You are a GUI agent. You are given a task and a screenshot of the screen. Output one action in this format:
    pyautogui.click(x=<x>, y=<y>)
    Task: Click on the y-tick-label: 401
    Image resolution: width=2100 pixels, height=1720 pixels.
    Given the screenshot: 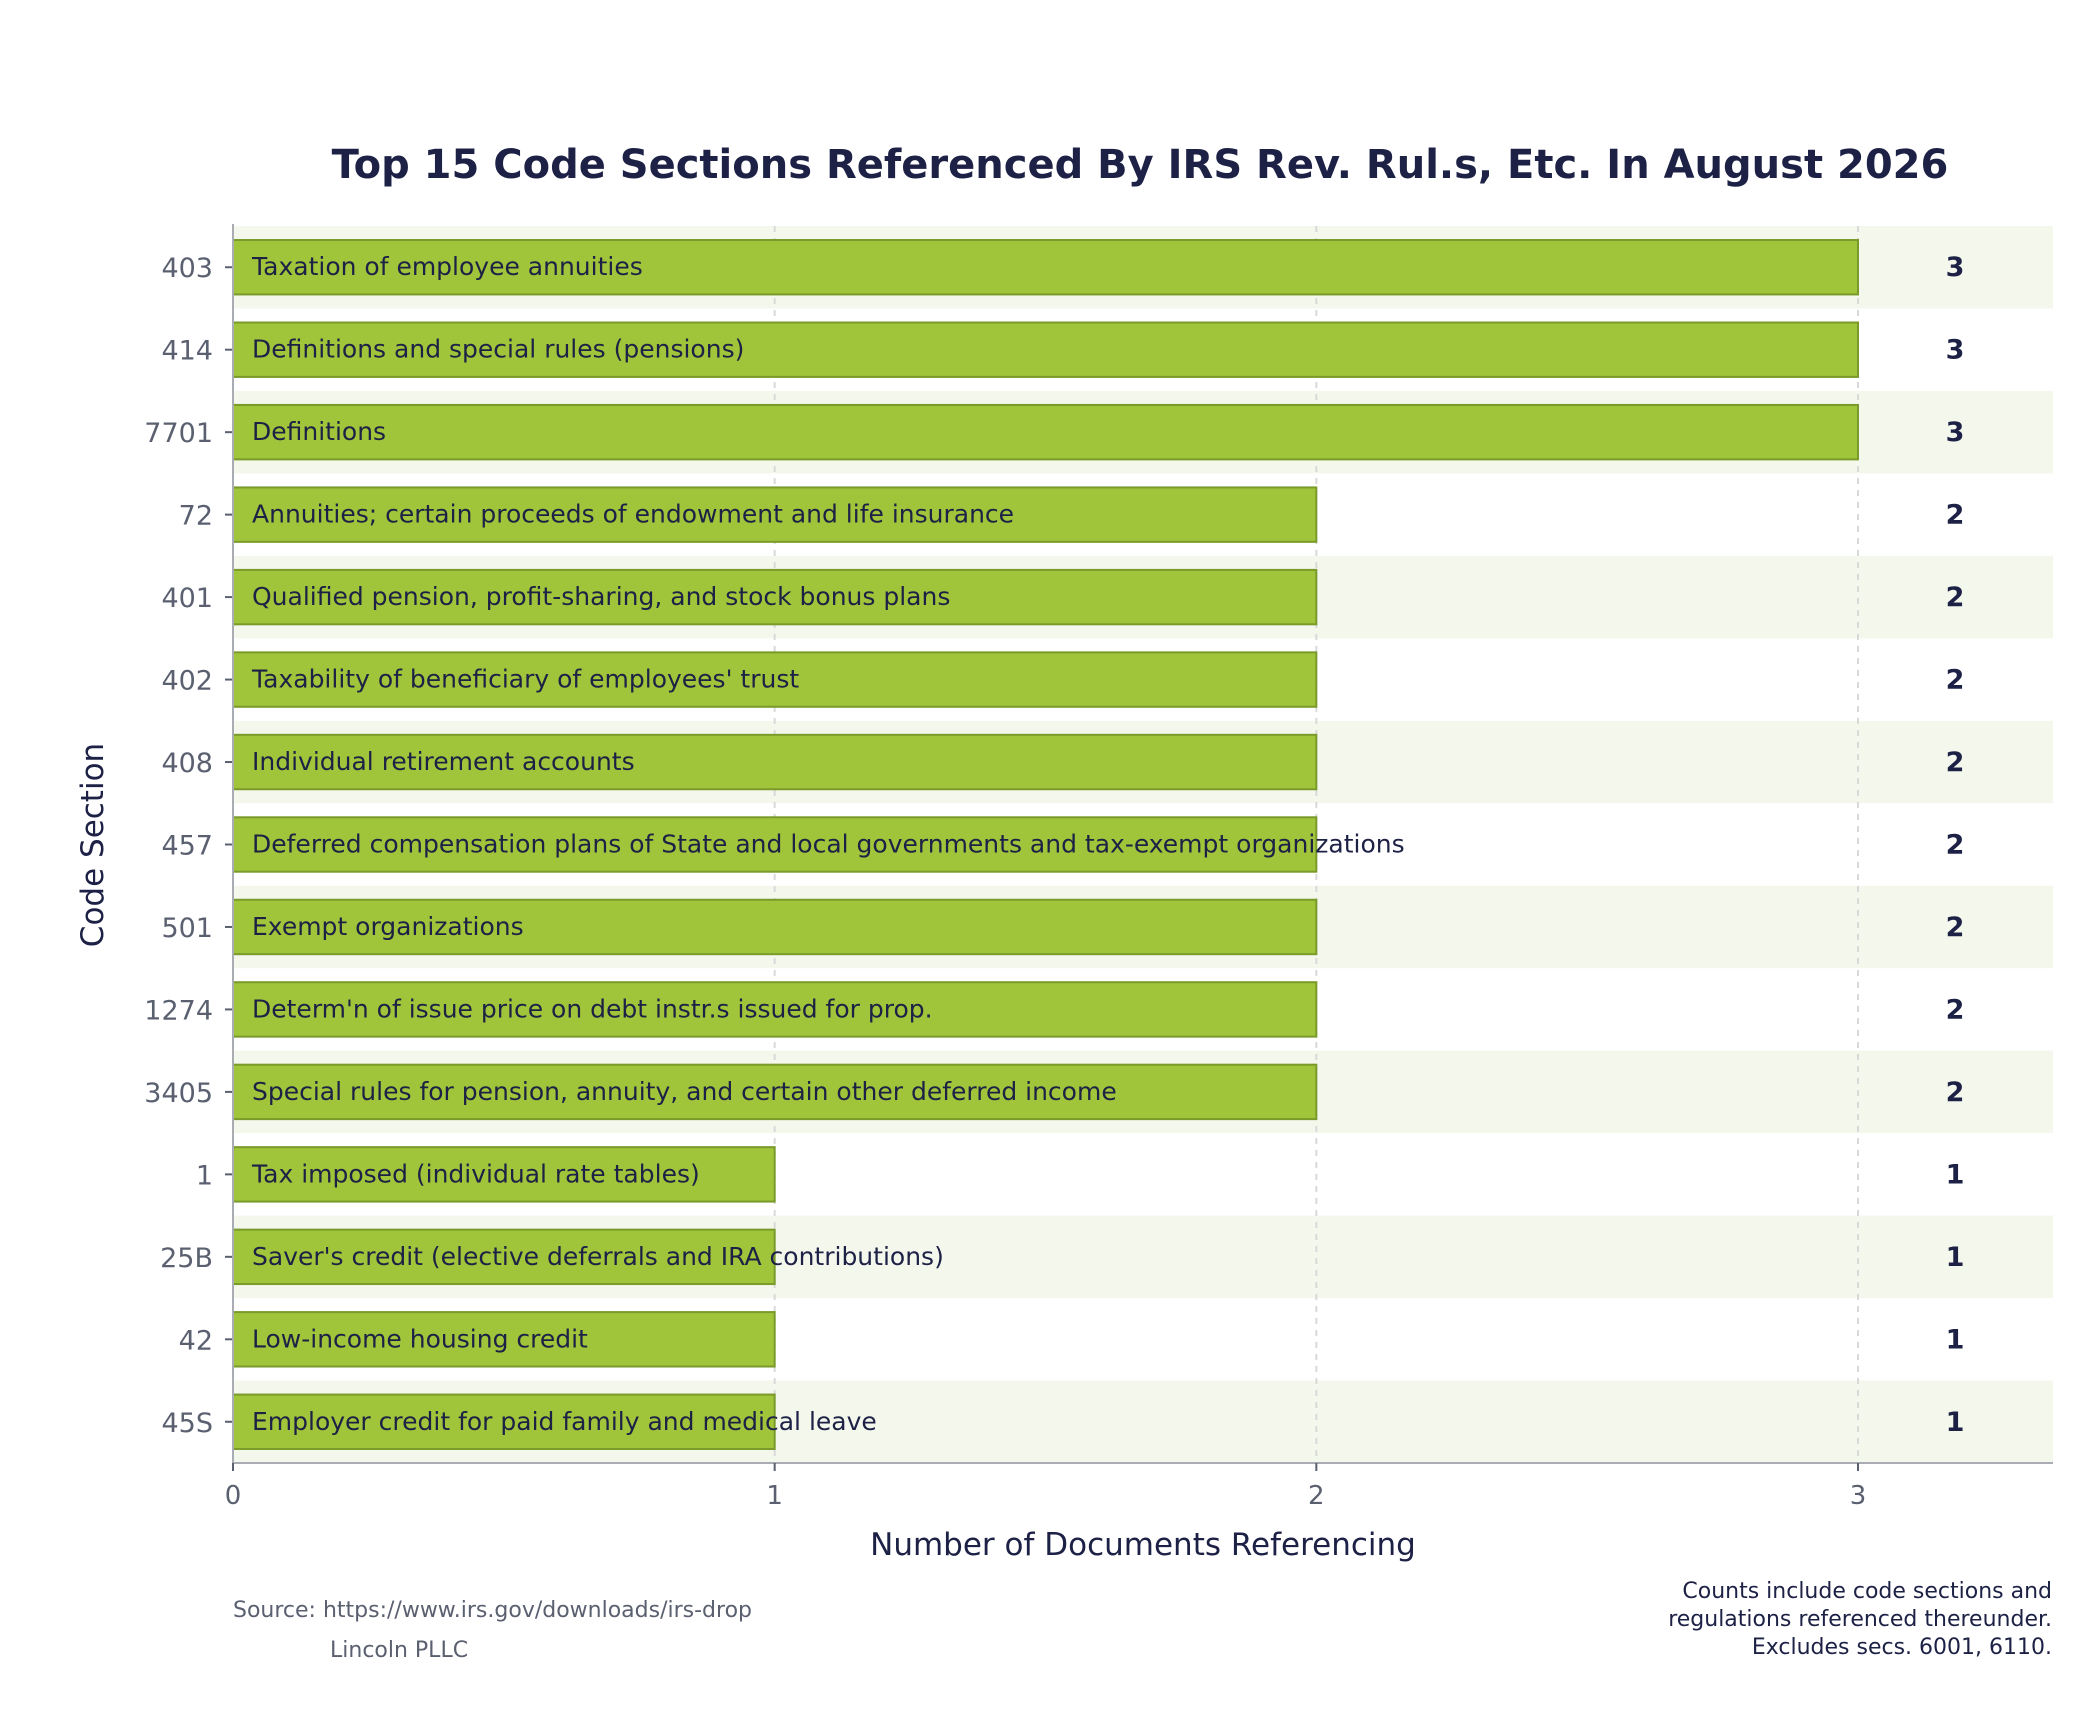 What is the action you would take?
    pyautogui.click(x=187, y=598)
    